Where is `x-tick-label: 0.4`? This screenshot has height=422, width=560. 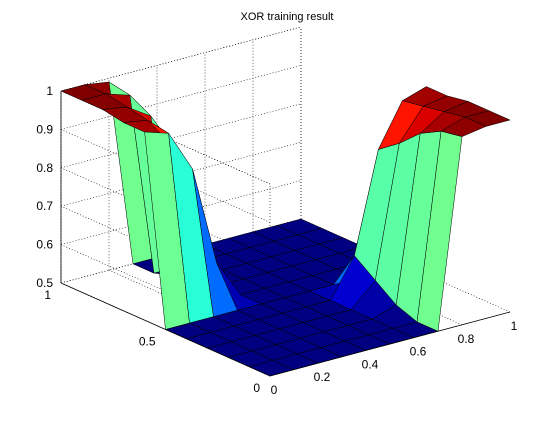
x-tick-label: 0.4 is located at coordinates (370, 364).